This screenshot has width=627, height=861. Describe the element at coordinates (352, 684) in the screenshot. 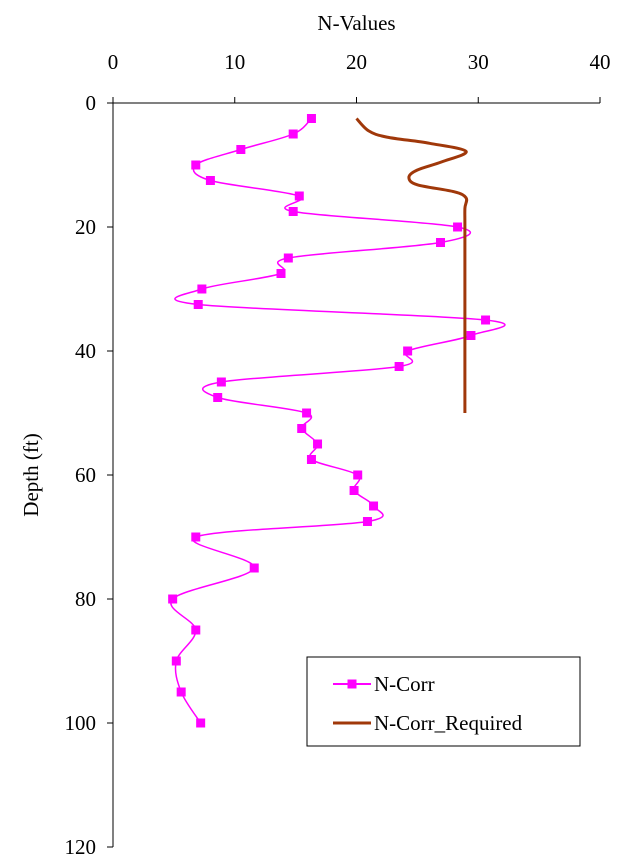

I see `legend-marker-n-corr` at that location.